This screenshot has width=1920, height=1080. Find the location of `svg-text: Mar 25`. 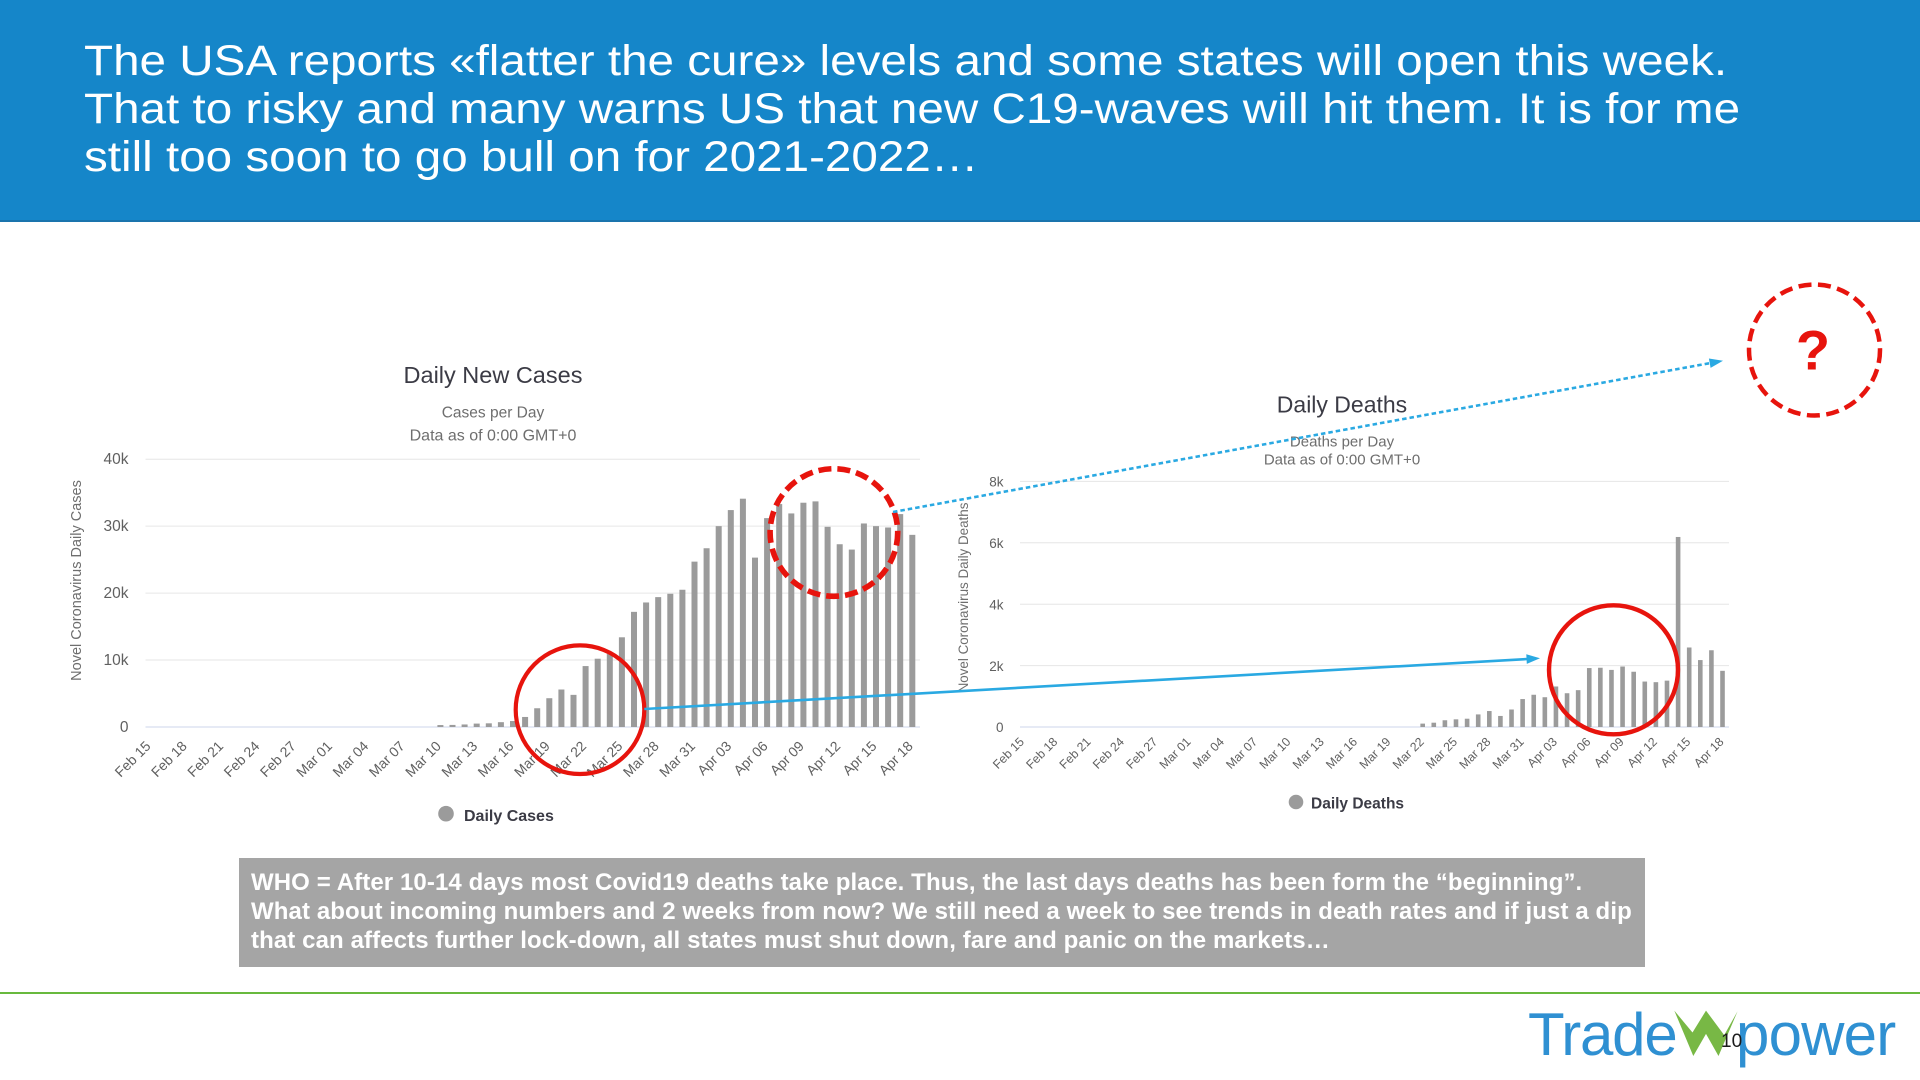

svg-text: Mar 25 is located at coordinates (1441, 753).